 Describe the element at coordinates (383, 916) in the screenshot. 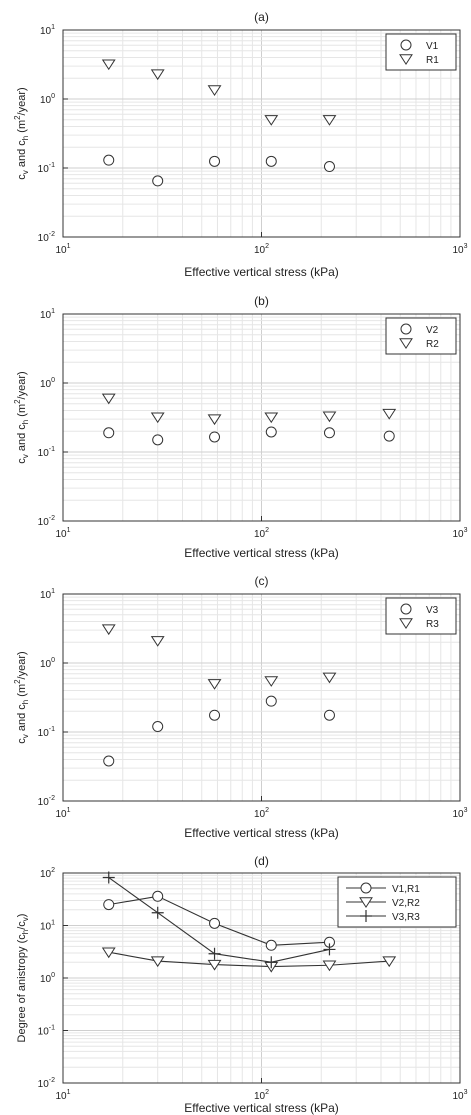

I see `legend-entry: V3,R3` at that location.